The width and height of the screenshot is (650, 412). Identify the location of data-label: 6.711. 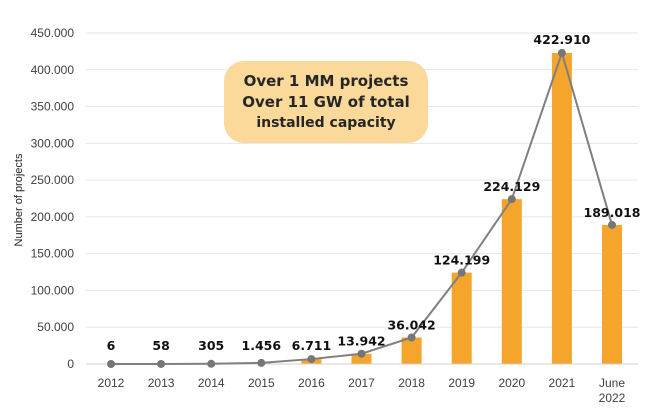
(312, 345).